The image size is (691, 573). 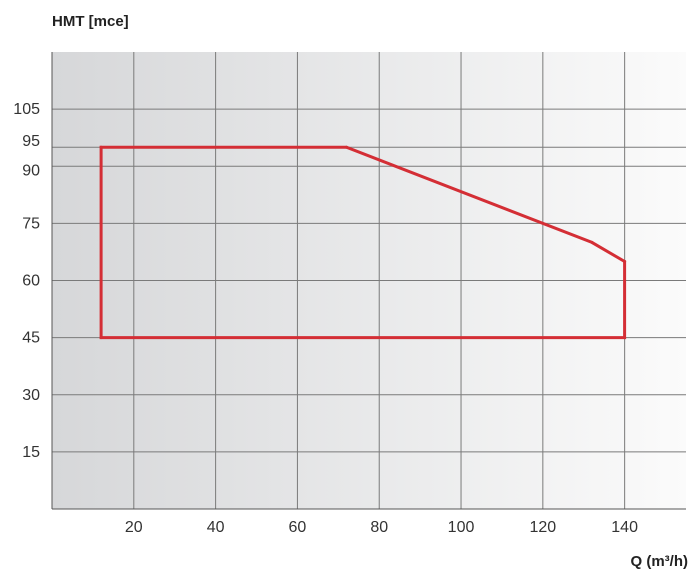 I want to click on y-tick-label: 105, so click(x=26, y=109).